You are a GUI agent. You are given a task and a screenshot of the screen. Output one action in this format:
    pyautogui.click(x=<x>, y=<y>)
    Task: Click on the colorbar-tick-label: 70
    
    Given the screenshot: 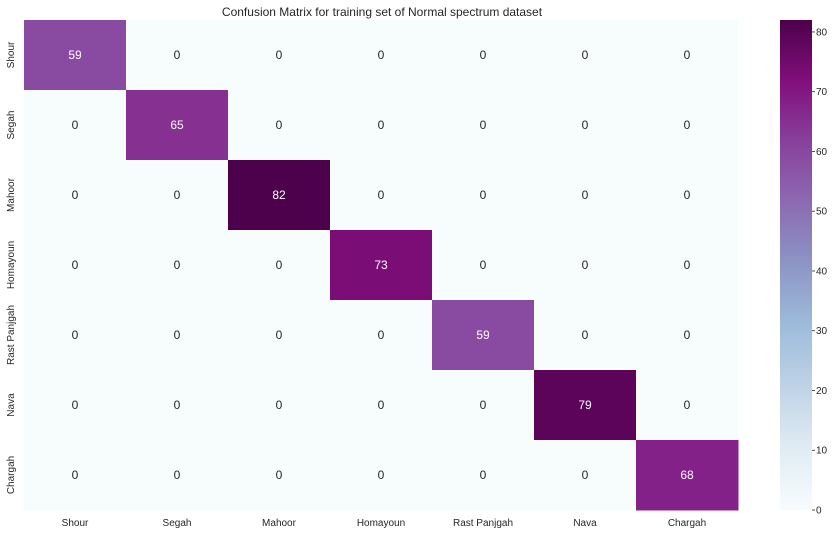 What is the action you would take?
    pyautogui.click(x=822, y=92)
    